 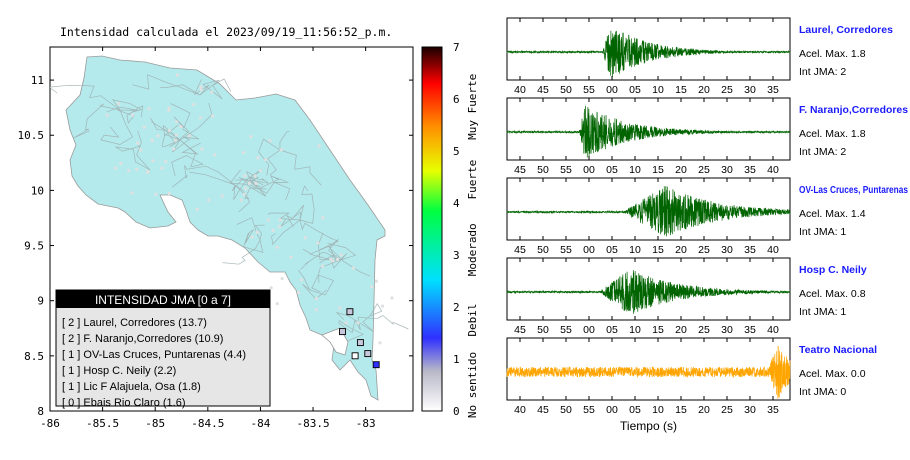 I want to click on lat-tick-label: 8.5, so click(x=34, y=356).